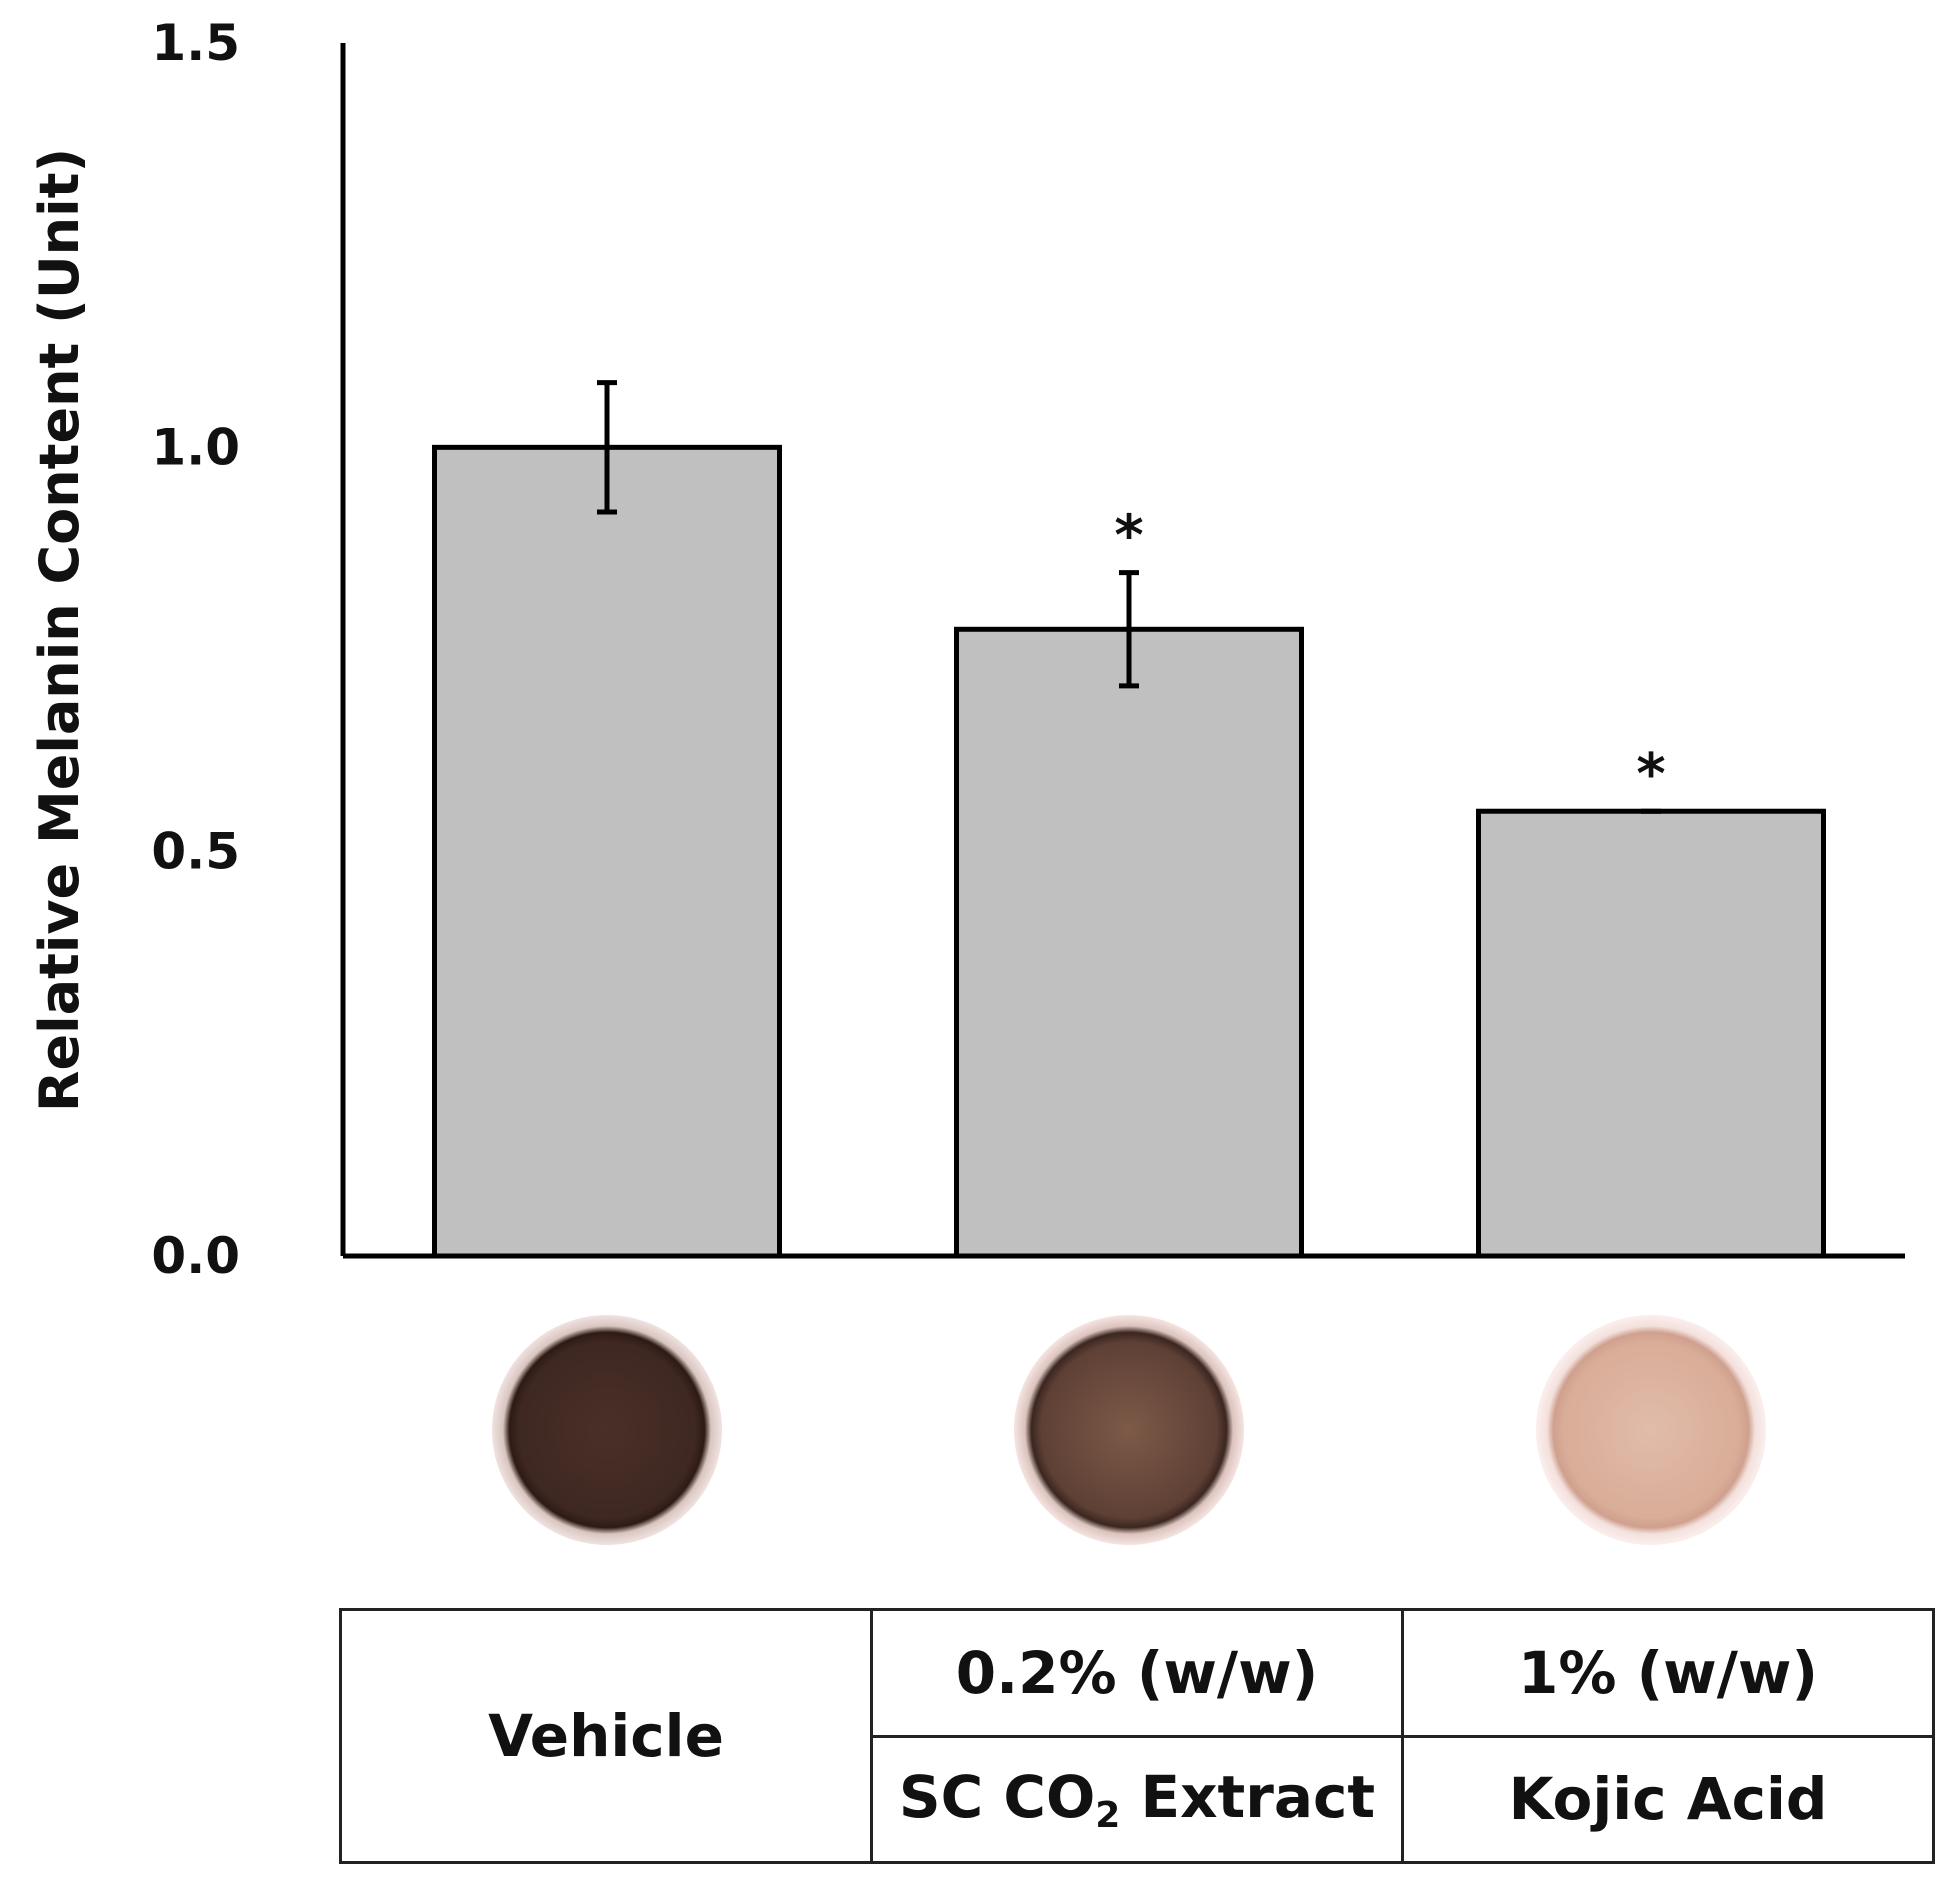  What do you see at coordinates (997, 1796) in the screenshot?
I see `extract-name-pre: SC CO` at bounding box center [997, 1796].